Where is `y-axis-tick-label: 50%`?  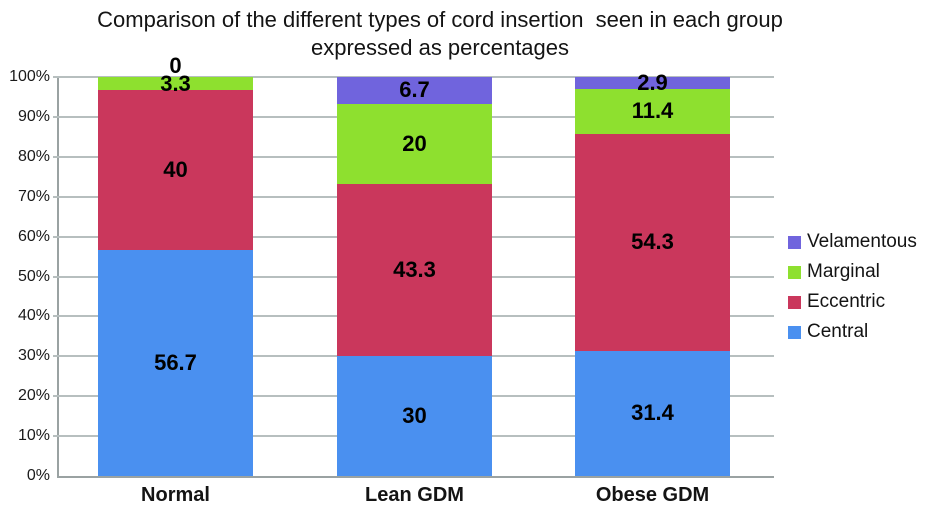
y-axis-tick-label: 50% is located at coordinates (33, 276).